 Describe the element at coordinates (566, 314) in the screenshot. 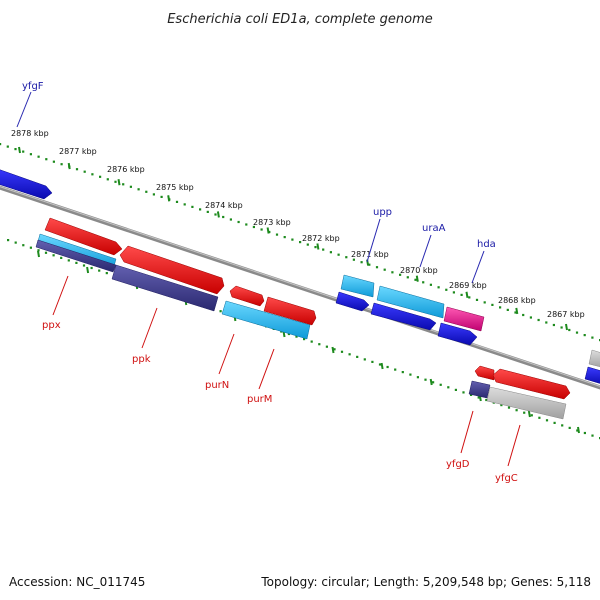

I see `tick-label: 2867 kbp` at that location.